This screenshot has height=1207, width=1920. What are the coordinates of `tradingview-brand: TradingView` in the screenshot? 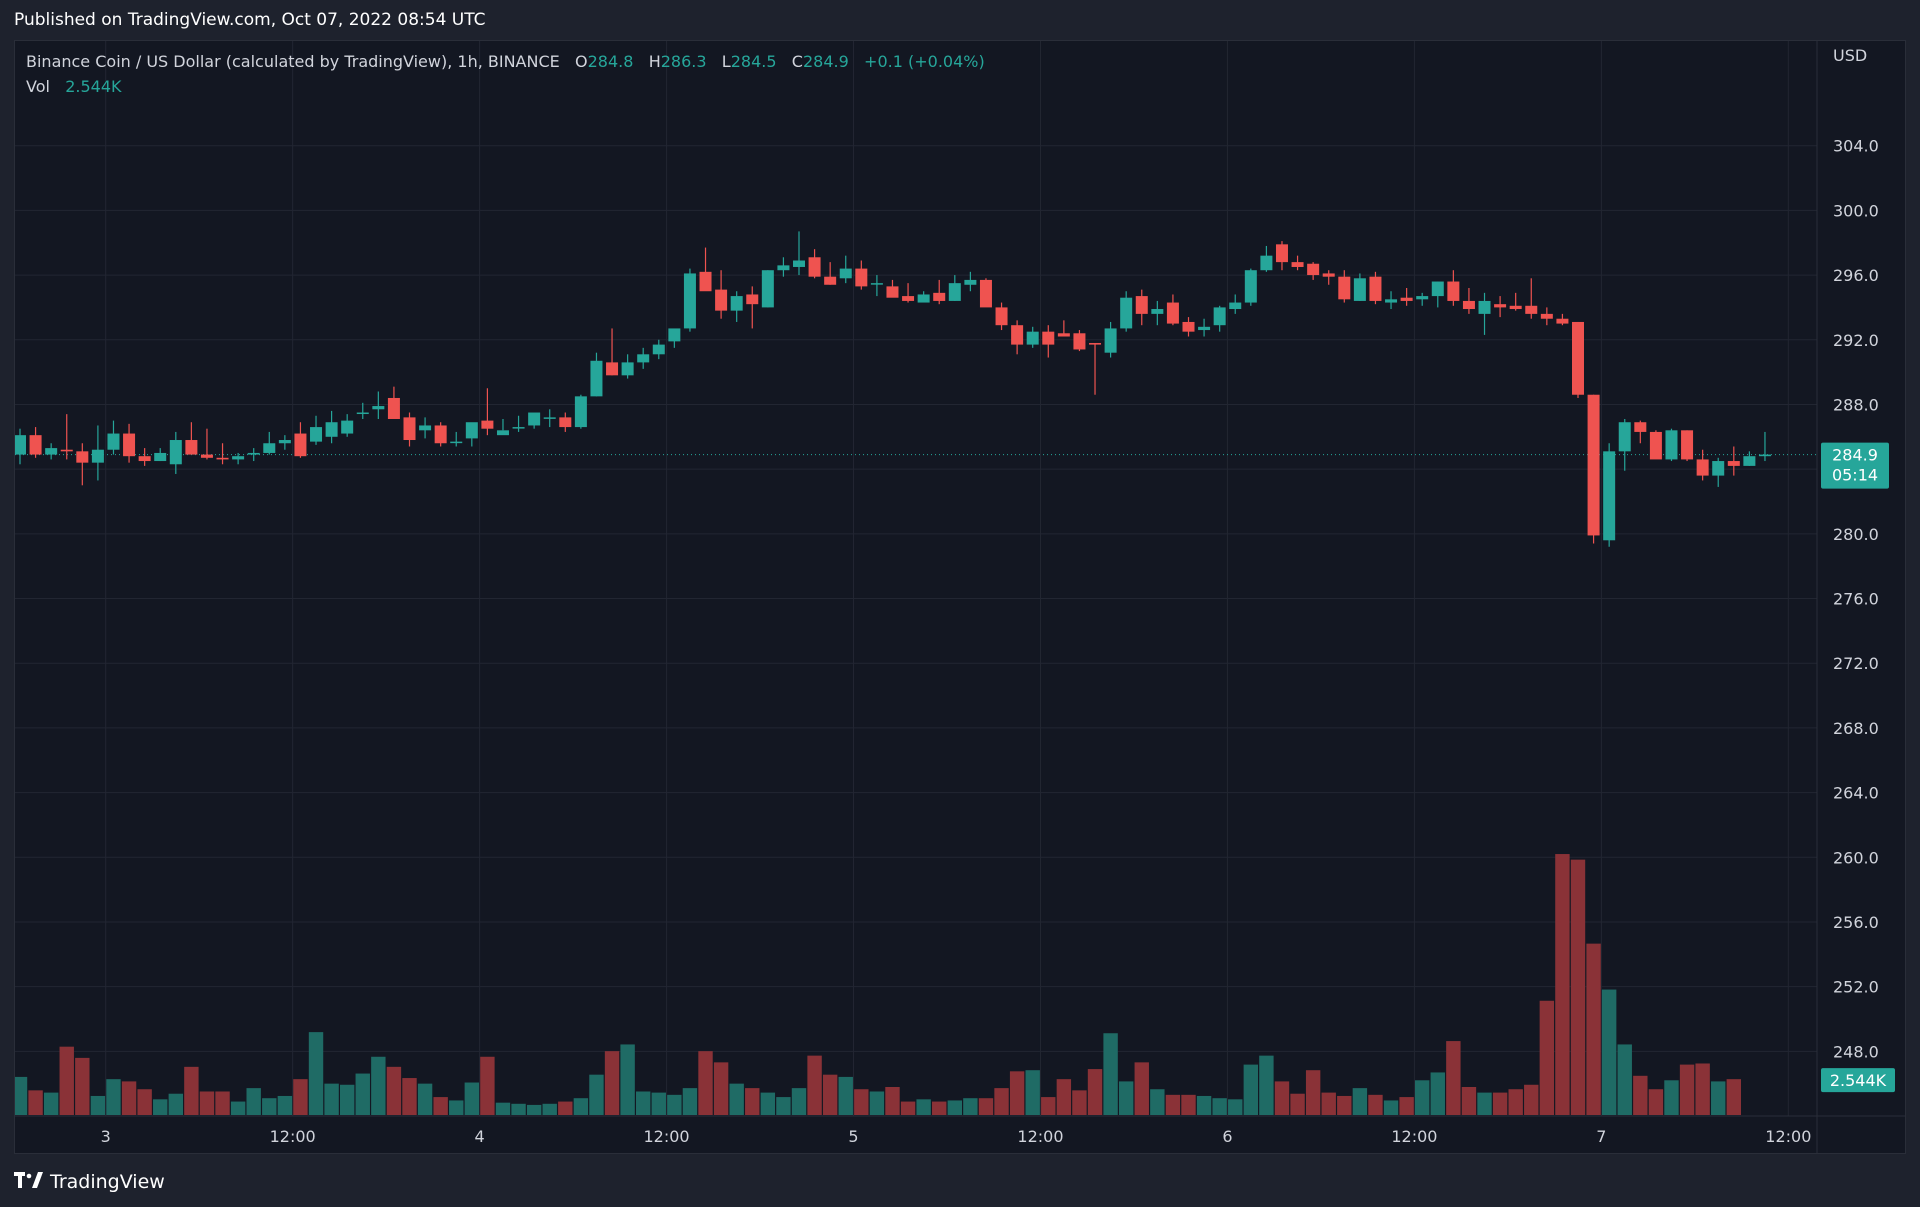 It's located at (89, 1182).